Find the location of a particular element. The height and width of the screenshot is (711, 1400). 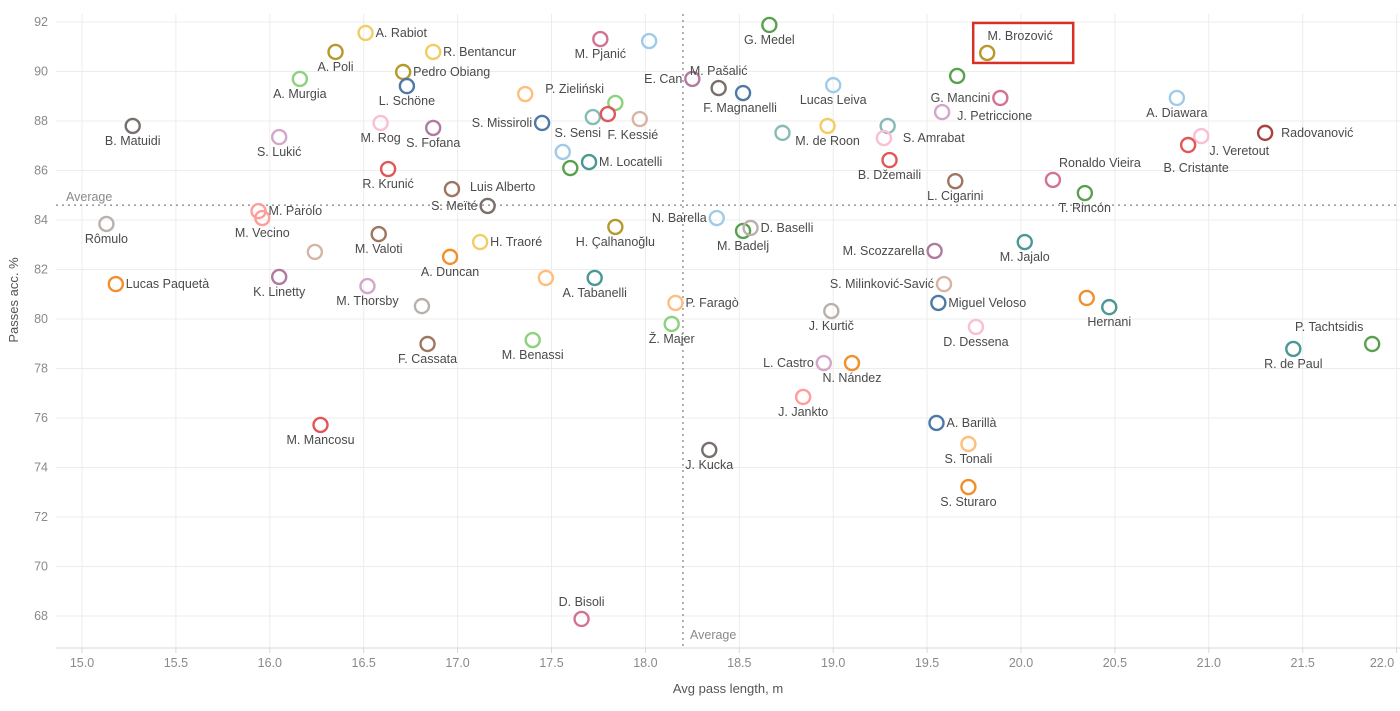

point-label: G. Mancini is located at coordinates (961, 98).